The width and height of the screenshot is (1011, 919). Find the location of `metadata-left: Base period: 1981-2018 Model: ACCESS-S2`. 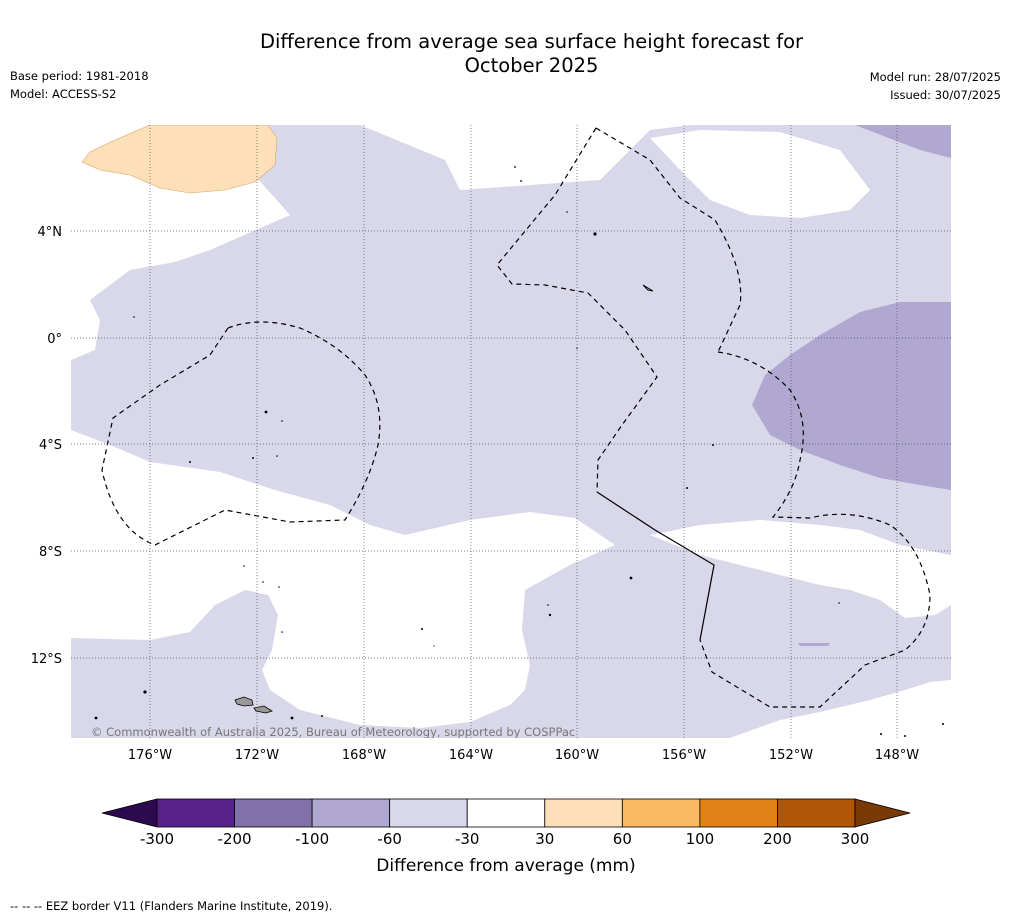

metadata-left: Base period: 1981-2018 Model: ACCESS-S2 is located at coordinates (79, 85).